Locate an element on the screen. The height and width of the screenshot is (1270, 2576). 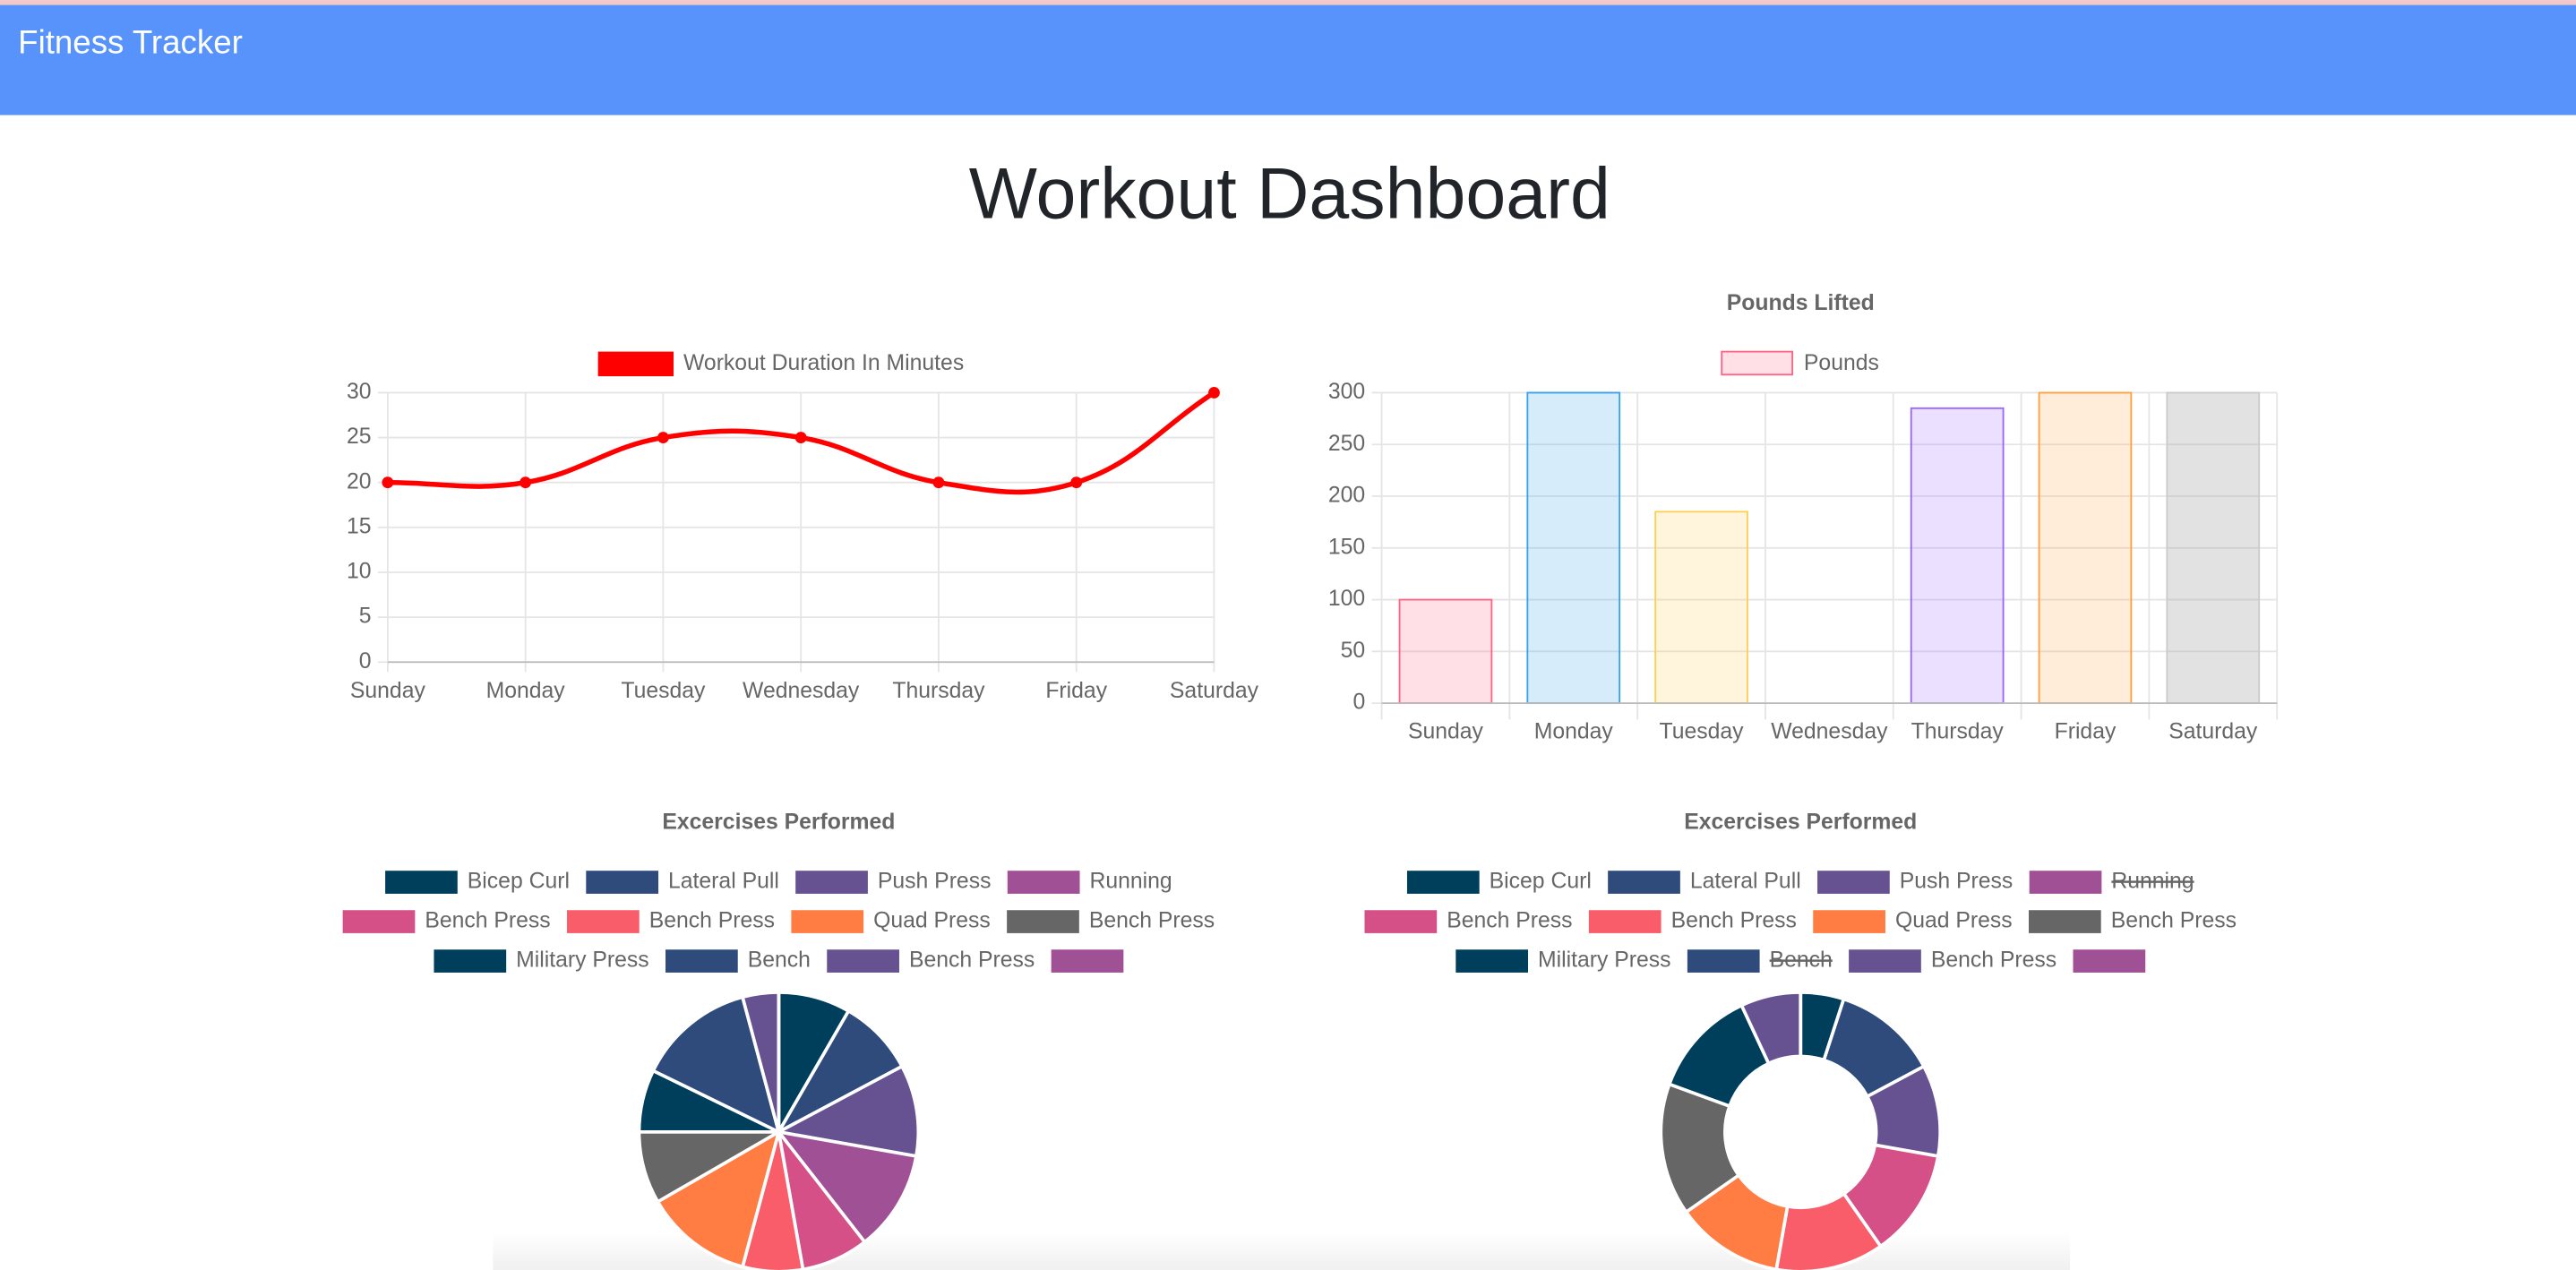
y-tick-label: 5 is located at coordinates (365, 617).